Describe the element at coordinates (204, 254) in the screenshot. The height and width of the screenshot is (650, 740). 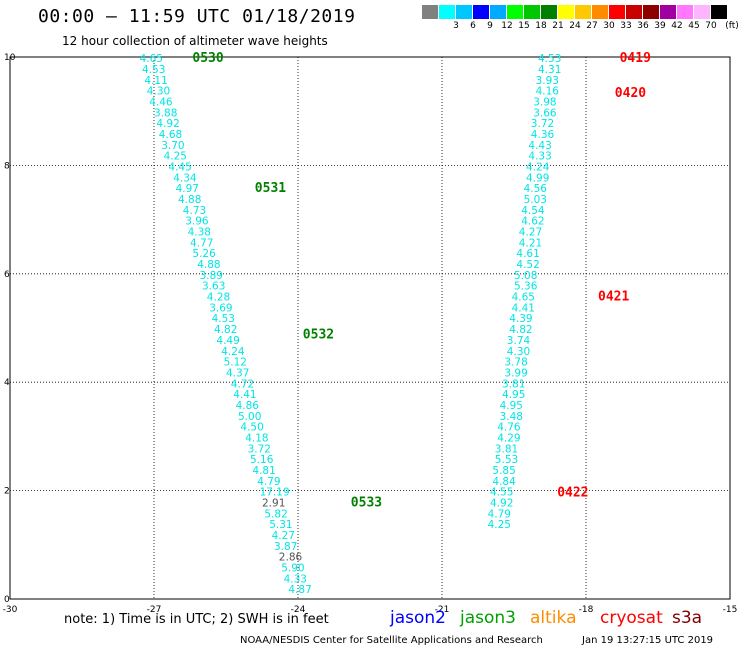
I see `data-point-label: 5.26` at that location.